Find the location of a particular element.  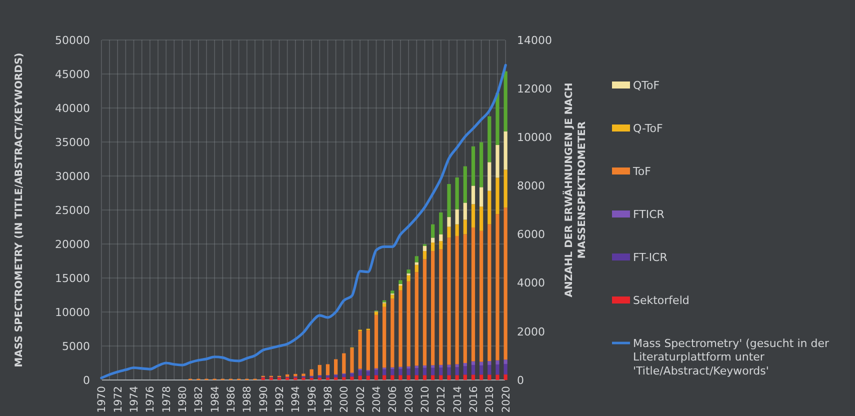

x-tick-label: 1972 is located at coordinates (118, 399).